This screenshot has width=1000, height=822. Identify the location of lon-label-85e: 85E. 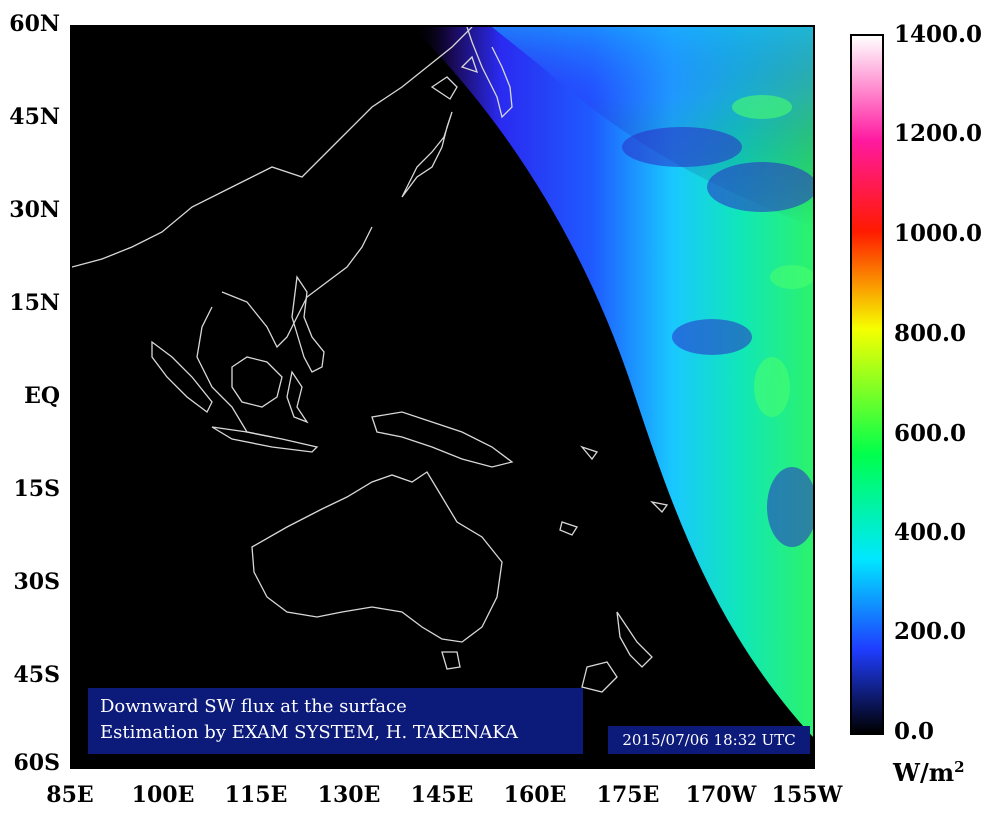
(70, 795).